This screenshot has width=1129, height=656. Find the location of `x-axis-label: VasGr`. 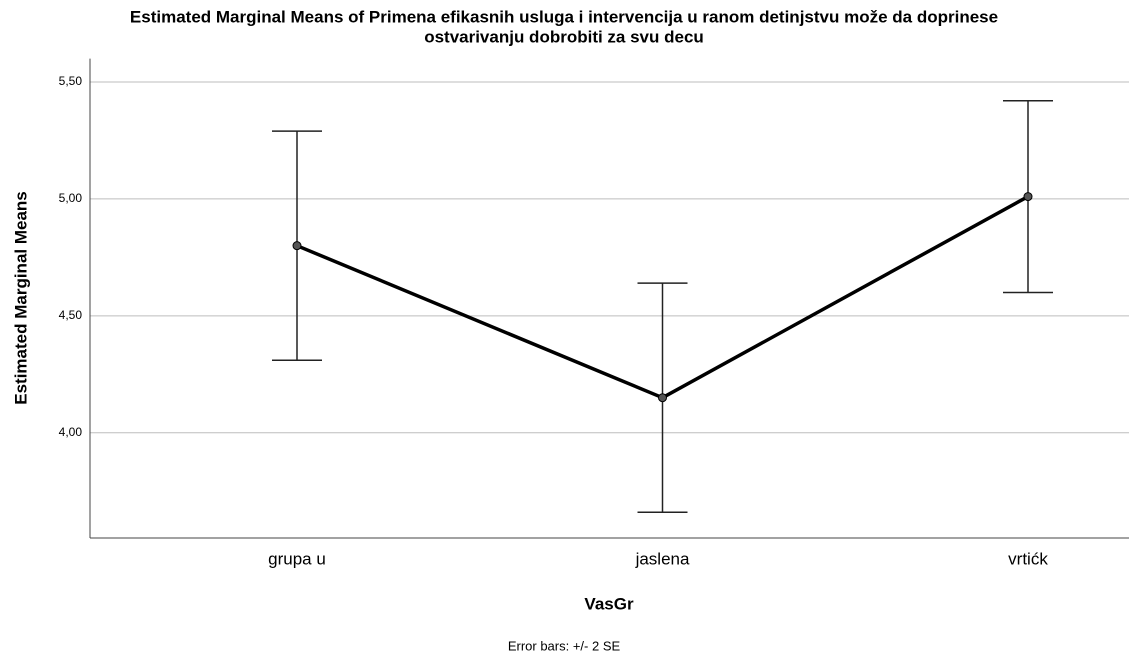

x-axis-label: VasGr is located at coordinates (609, 603).